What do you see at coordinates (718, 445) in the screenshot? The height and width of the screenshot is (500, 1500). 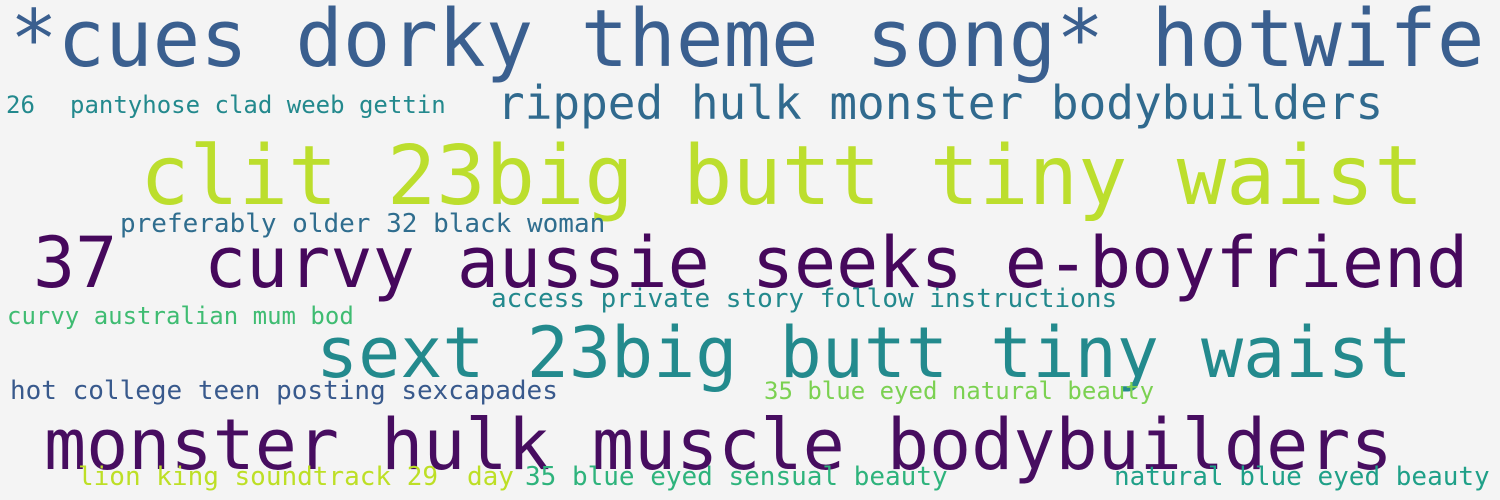 I see `word-monster-hulk-muscle-bodybuilders: monster hulk muscle bodybuilders` at bounding box center [718, 445].